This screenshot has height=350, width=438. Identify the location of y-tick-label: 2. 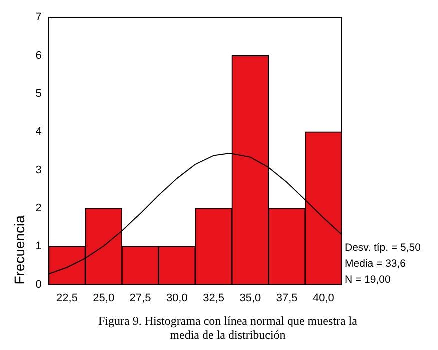
(39, 208).